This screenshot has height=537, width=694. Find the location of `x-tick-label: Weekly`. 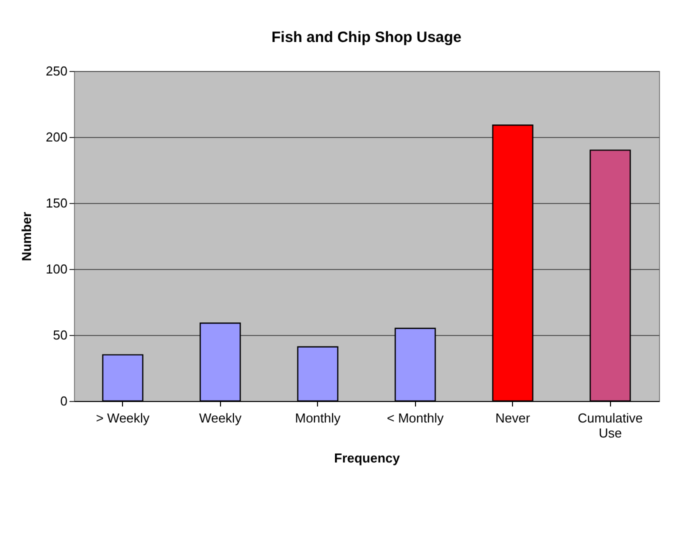

x-tick-label: Weekly is located at coordinates (220, 418).